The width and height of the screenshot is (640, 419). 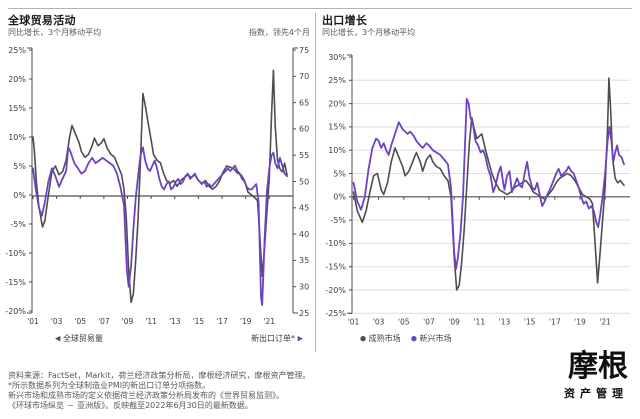 I want to click on right-chart-subtitle: 同比增长，3个月移动平均, so click(x=369, y=32).